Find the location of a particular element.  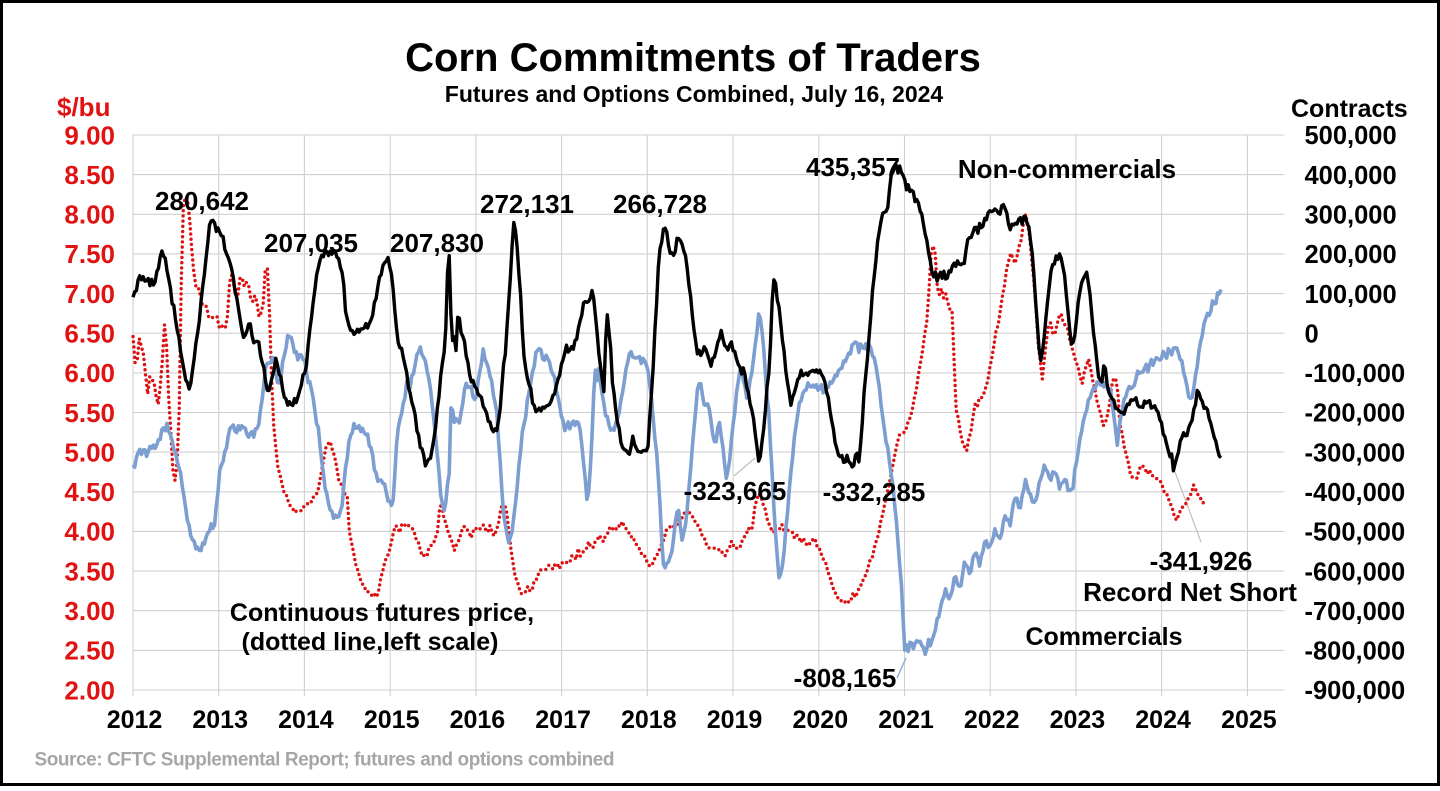

svg-text: 2017 is located at coordinates (563, 720).